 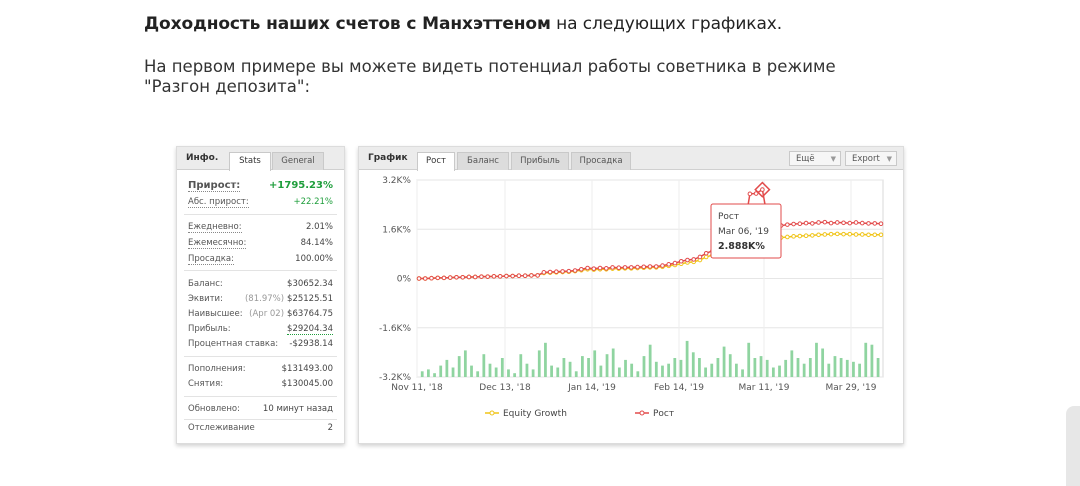 What do you see at coordinates (260, 384) in the screenshot?
I see `withdrawals-row: Снятия: $130045.00` at bounding box center [260, 384].